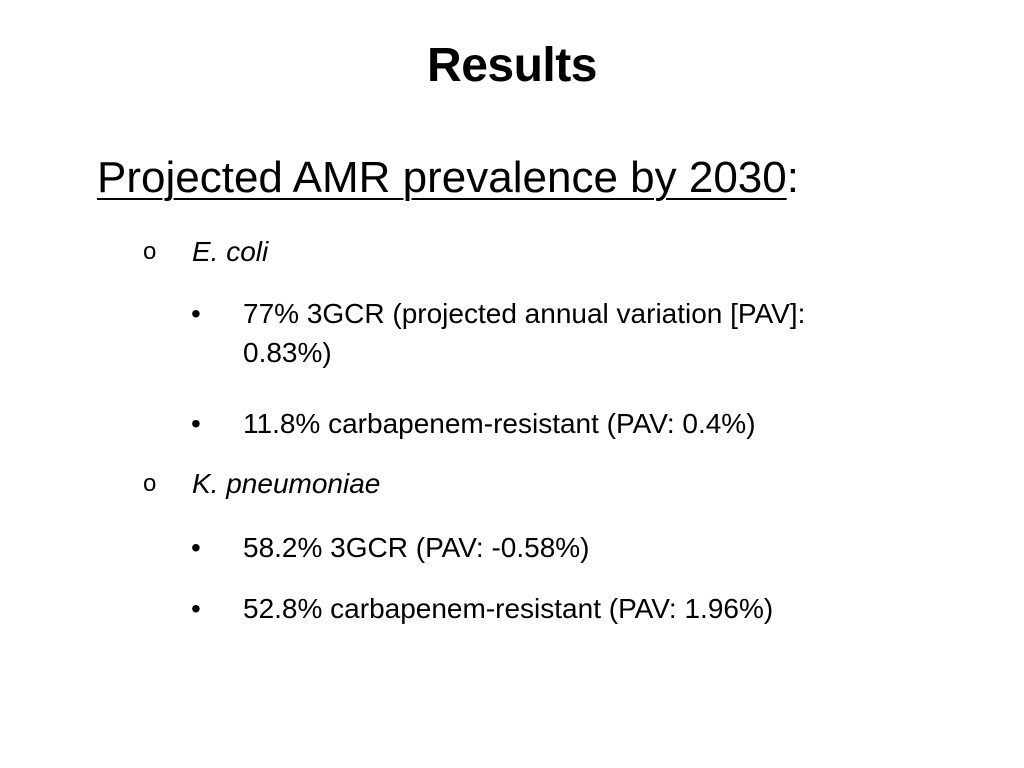 This screenshot has height=768, width=1024. I want to click on organism-label: E. coli, so click(230, 251).